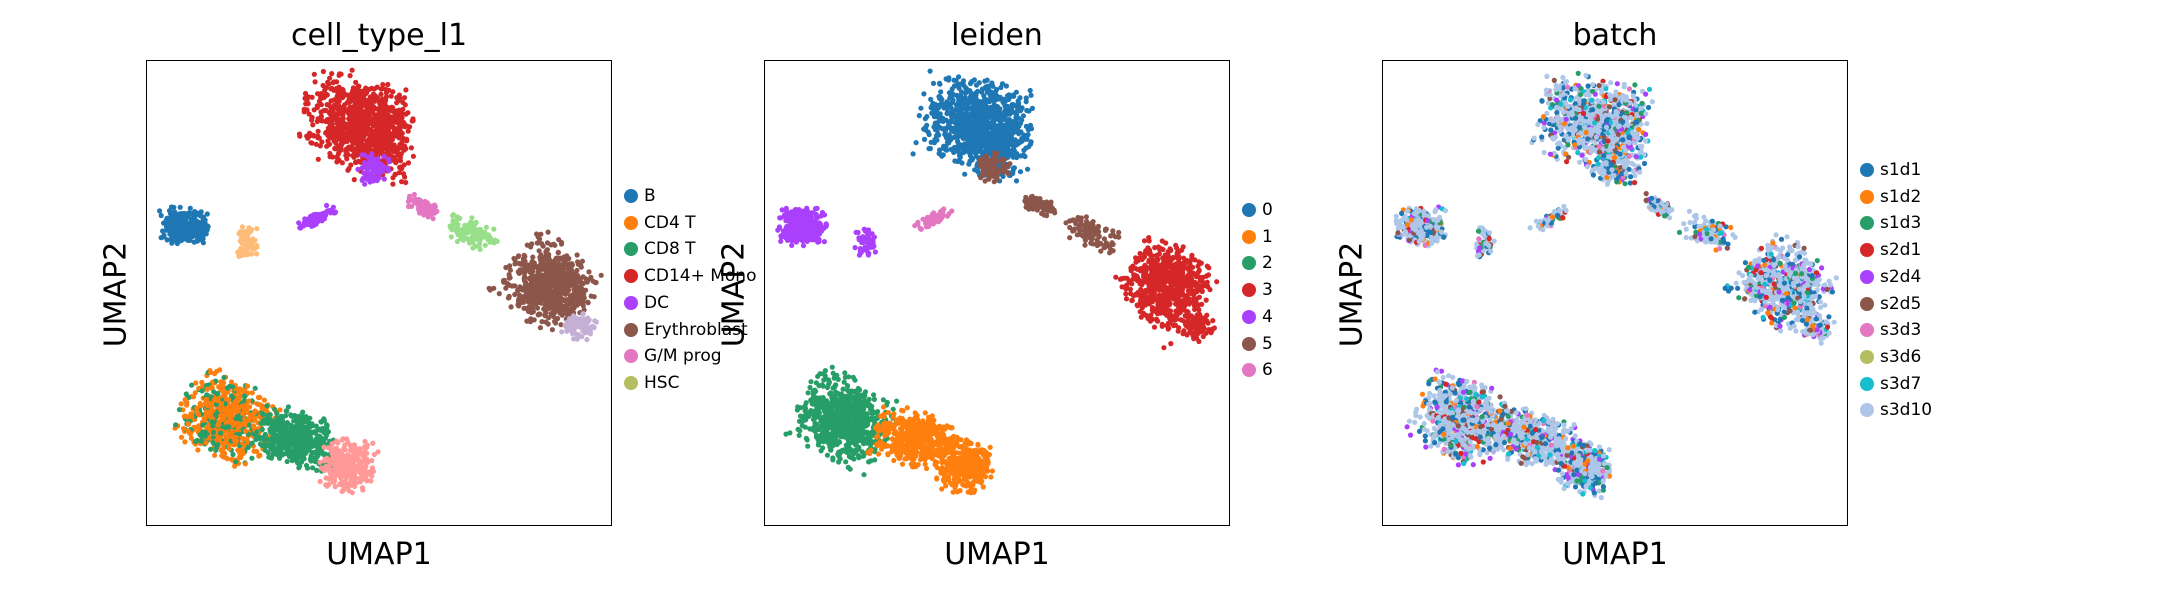  What do you see at coordinates (673, 356) in the screenshot?
I see `legend-item: G/M prog` at bounding box center [673, 356].